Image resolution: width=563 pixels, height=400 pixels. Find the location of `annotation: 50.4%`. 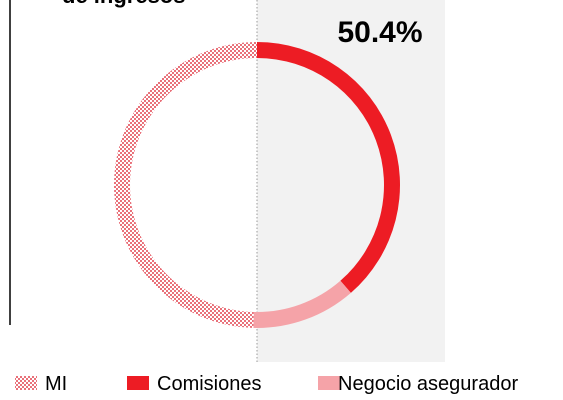

annotation: 50.4% is located at coordinates (379, 32).